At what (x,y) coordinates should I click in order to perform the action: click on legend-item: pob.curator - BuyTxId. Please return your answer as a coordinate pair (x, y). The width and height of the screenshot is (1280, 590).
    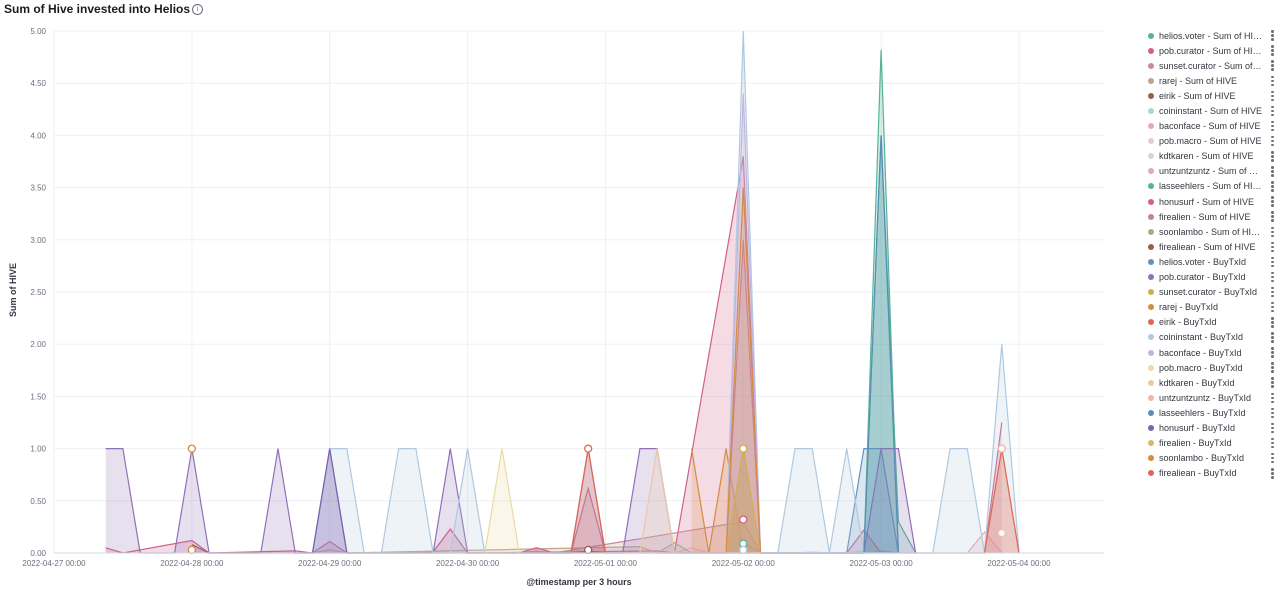
    Looking at the image, I should click on (1210, 277).